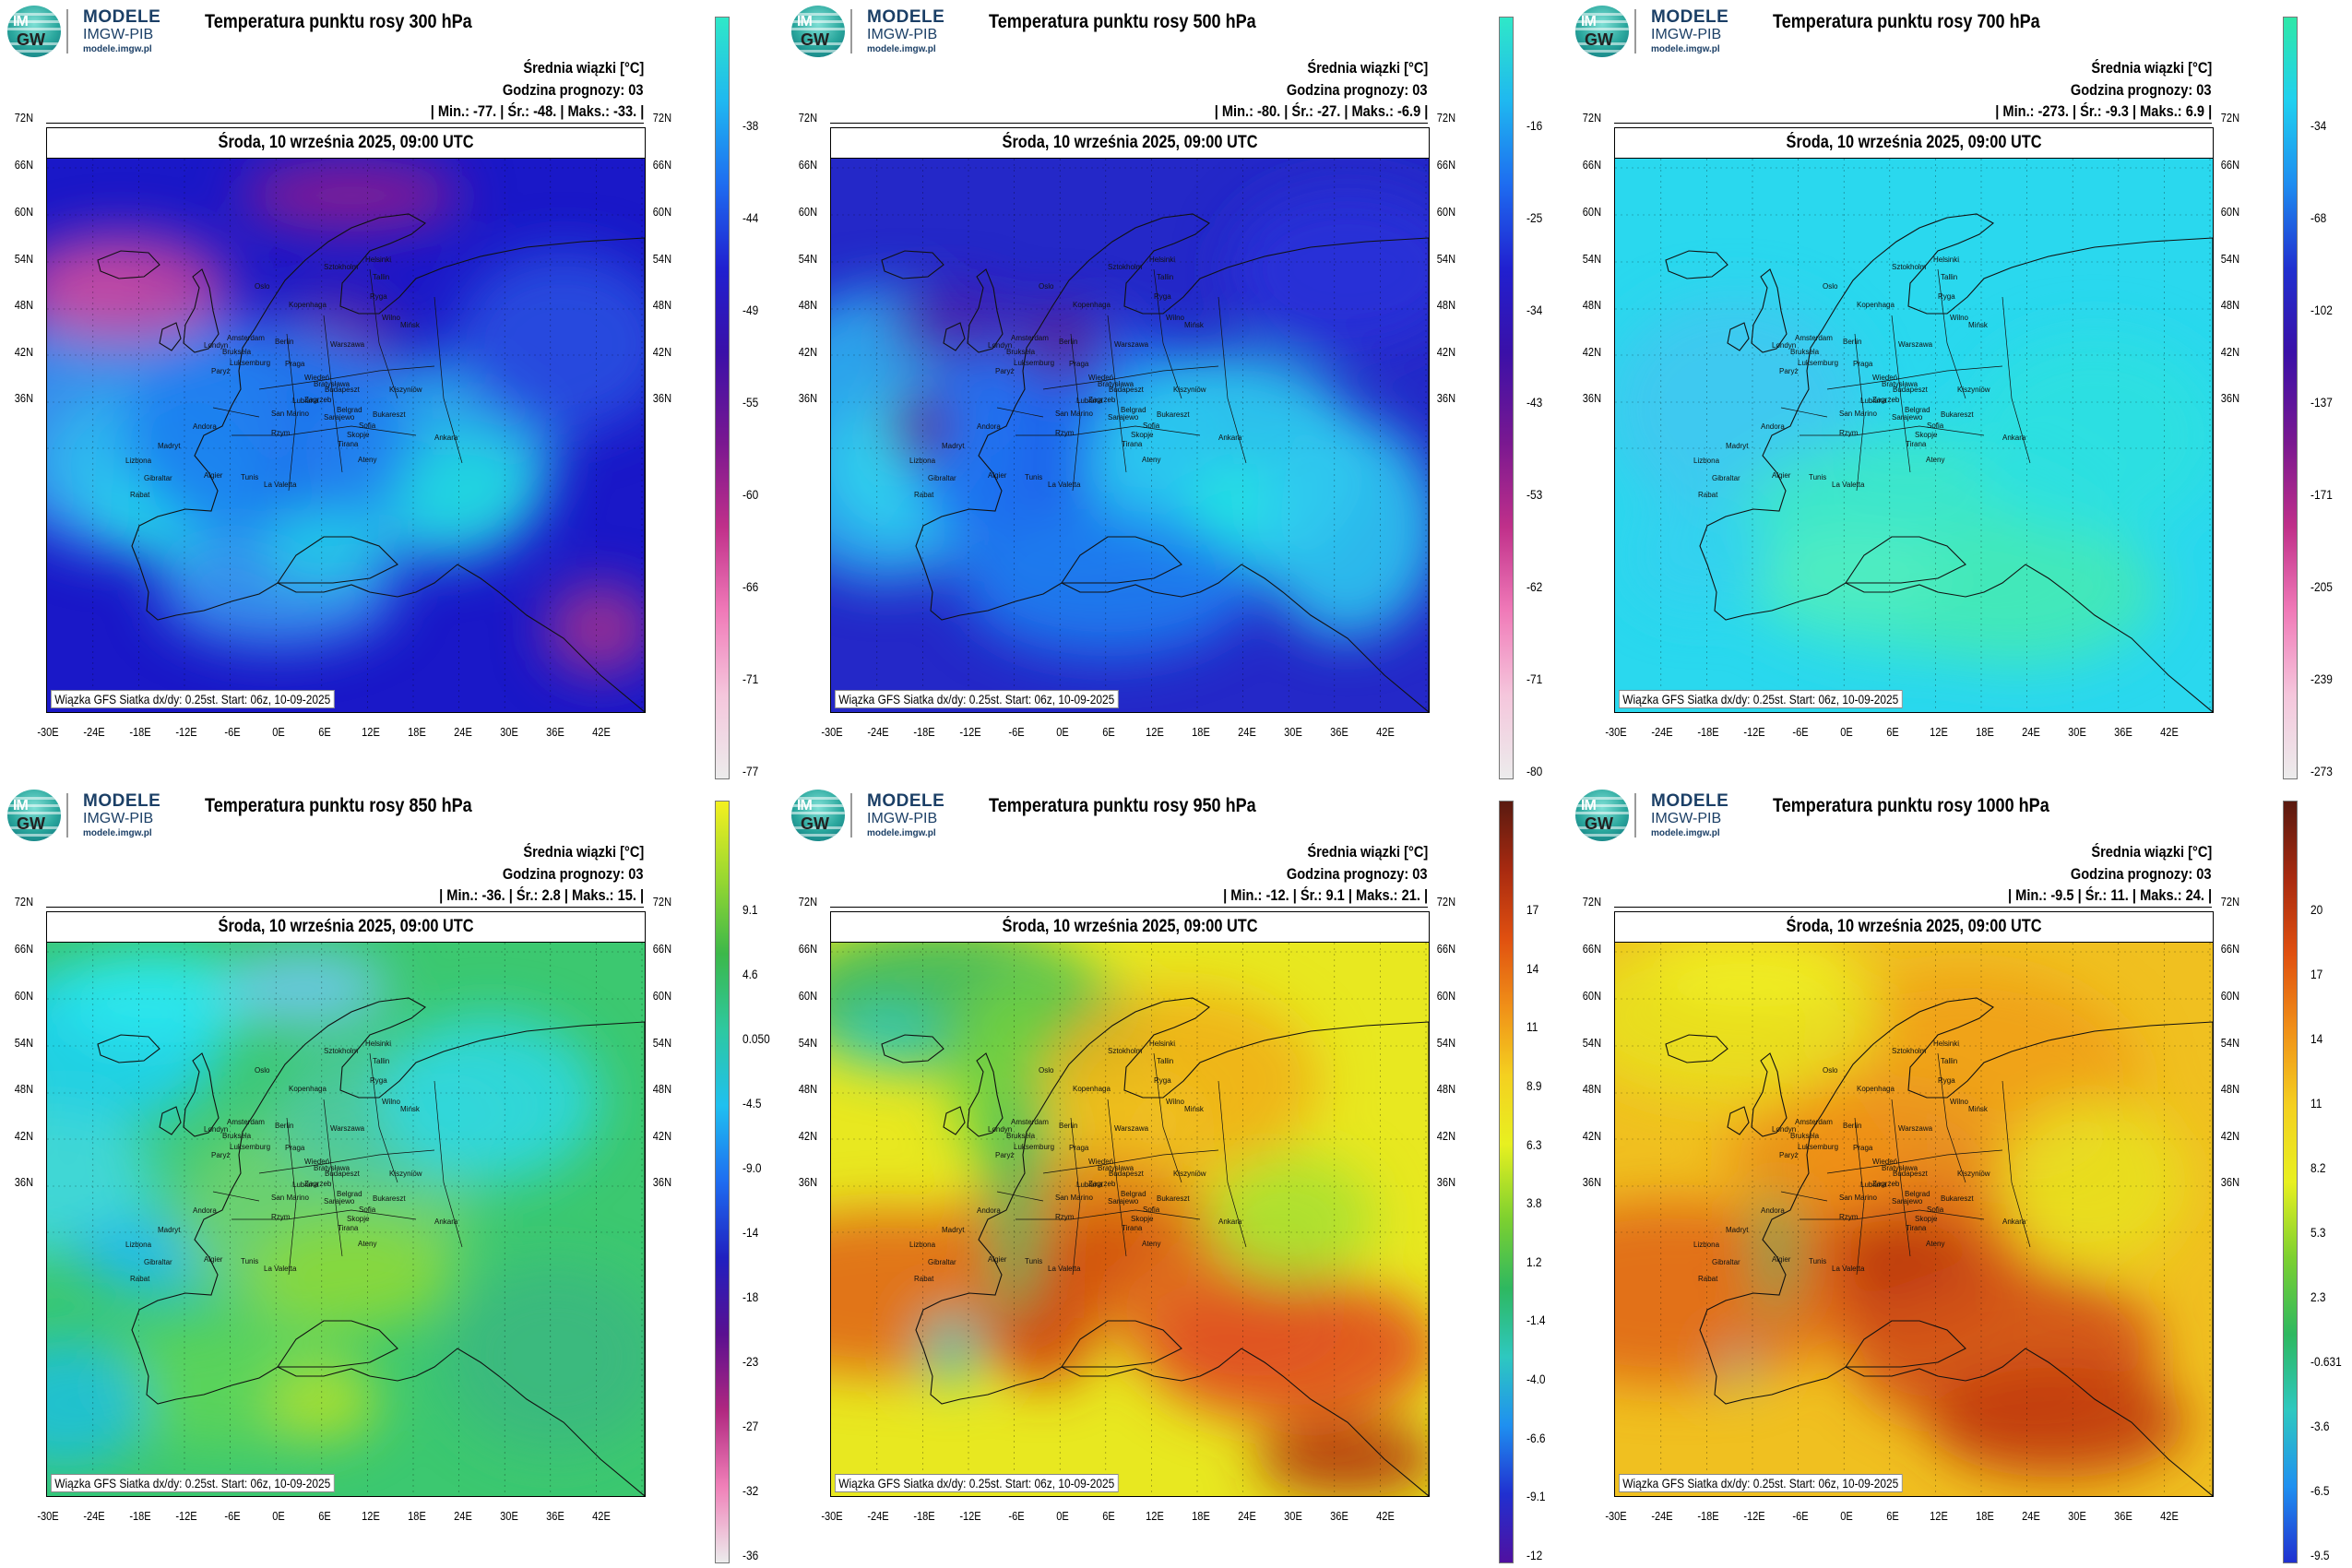 Image resolution: width=2352 pixels, height=1568 pixels. I want to click on lat-label-right: 36N, so click(1446, 1182).